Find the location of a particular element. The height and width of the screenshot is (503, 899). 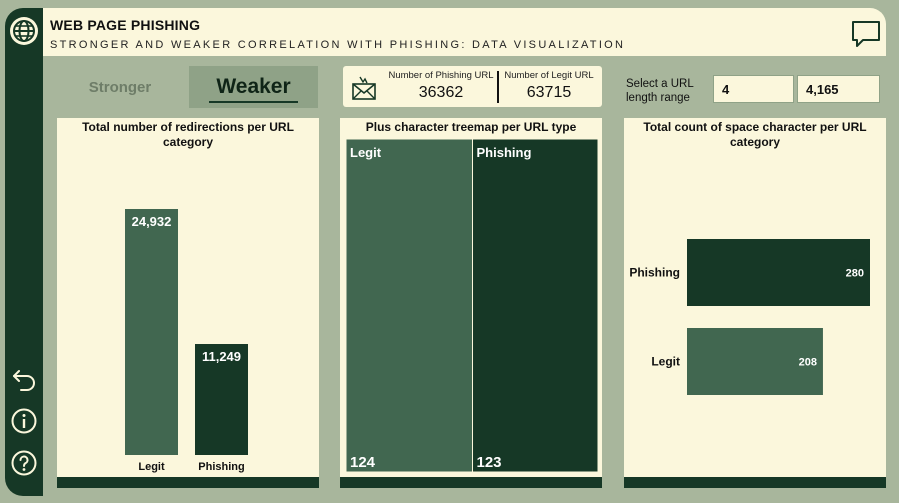

sidebar is located at coordinates (24, 252).